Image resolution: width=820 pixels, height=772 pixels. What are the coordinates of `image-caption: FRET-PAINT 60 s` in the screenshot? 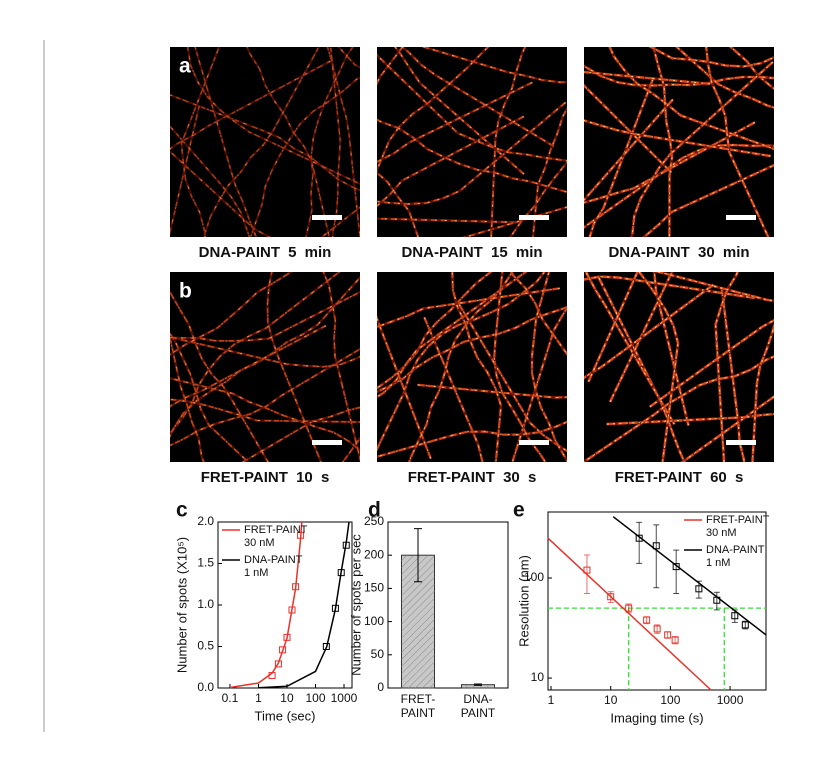 It's located at (679, 477).